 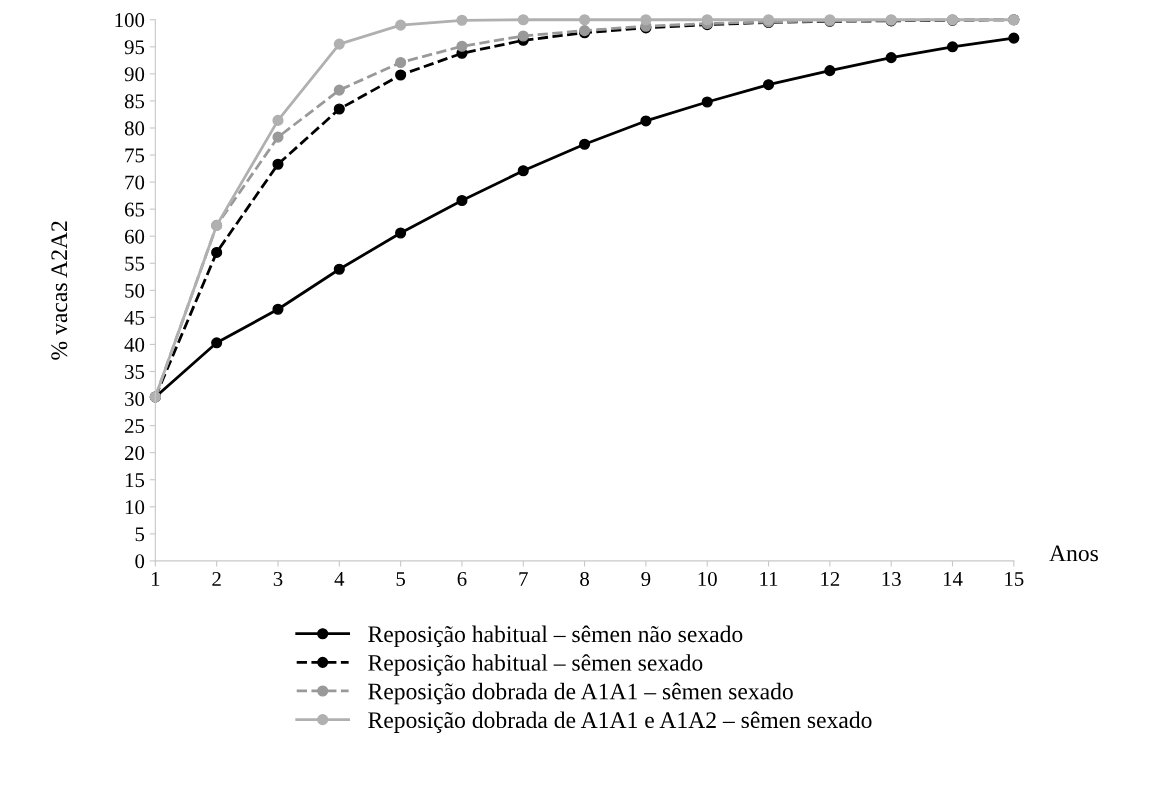 I want to click on y-tick-label: 30, so click(x=135, y=398).